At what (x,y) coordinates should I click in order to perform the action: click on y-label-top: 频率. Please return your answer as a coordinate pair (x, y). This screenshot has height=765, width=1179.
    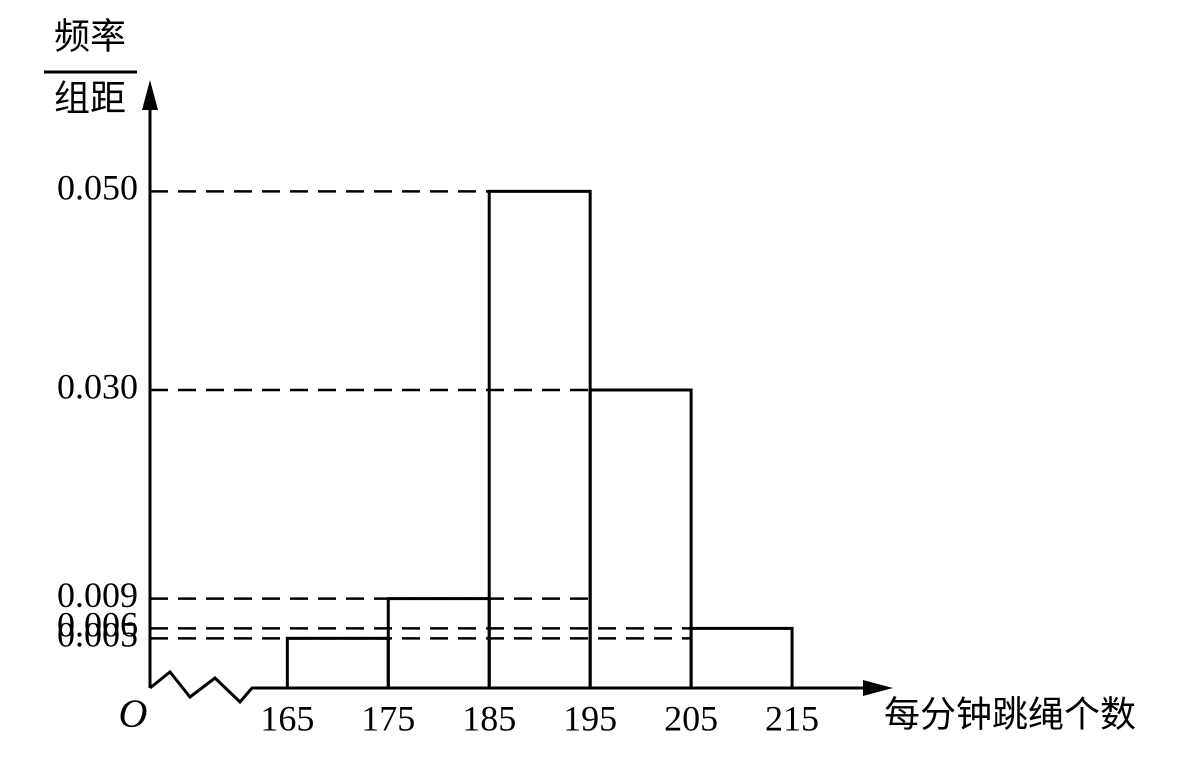
    Looking at the image, I should click on (90, 36).